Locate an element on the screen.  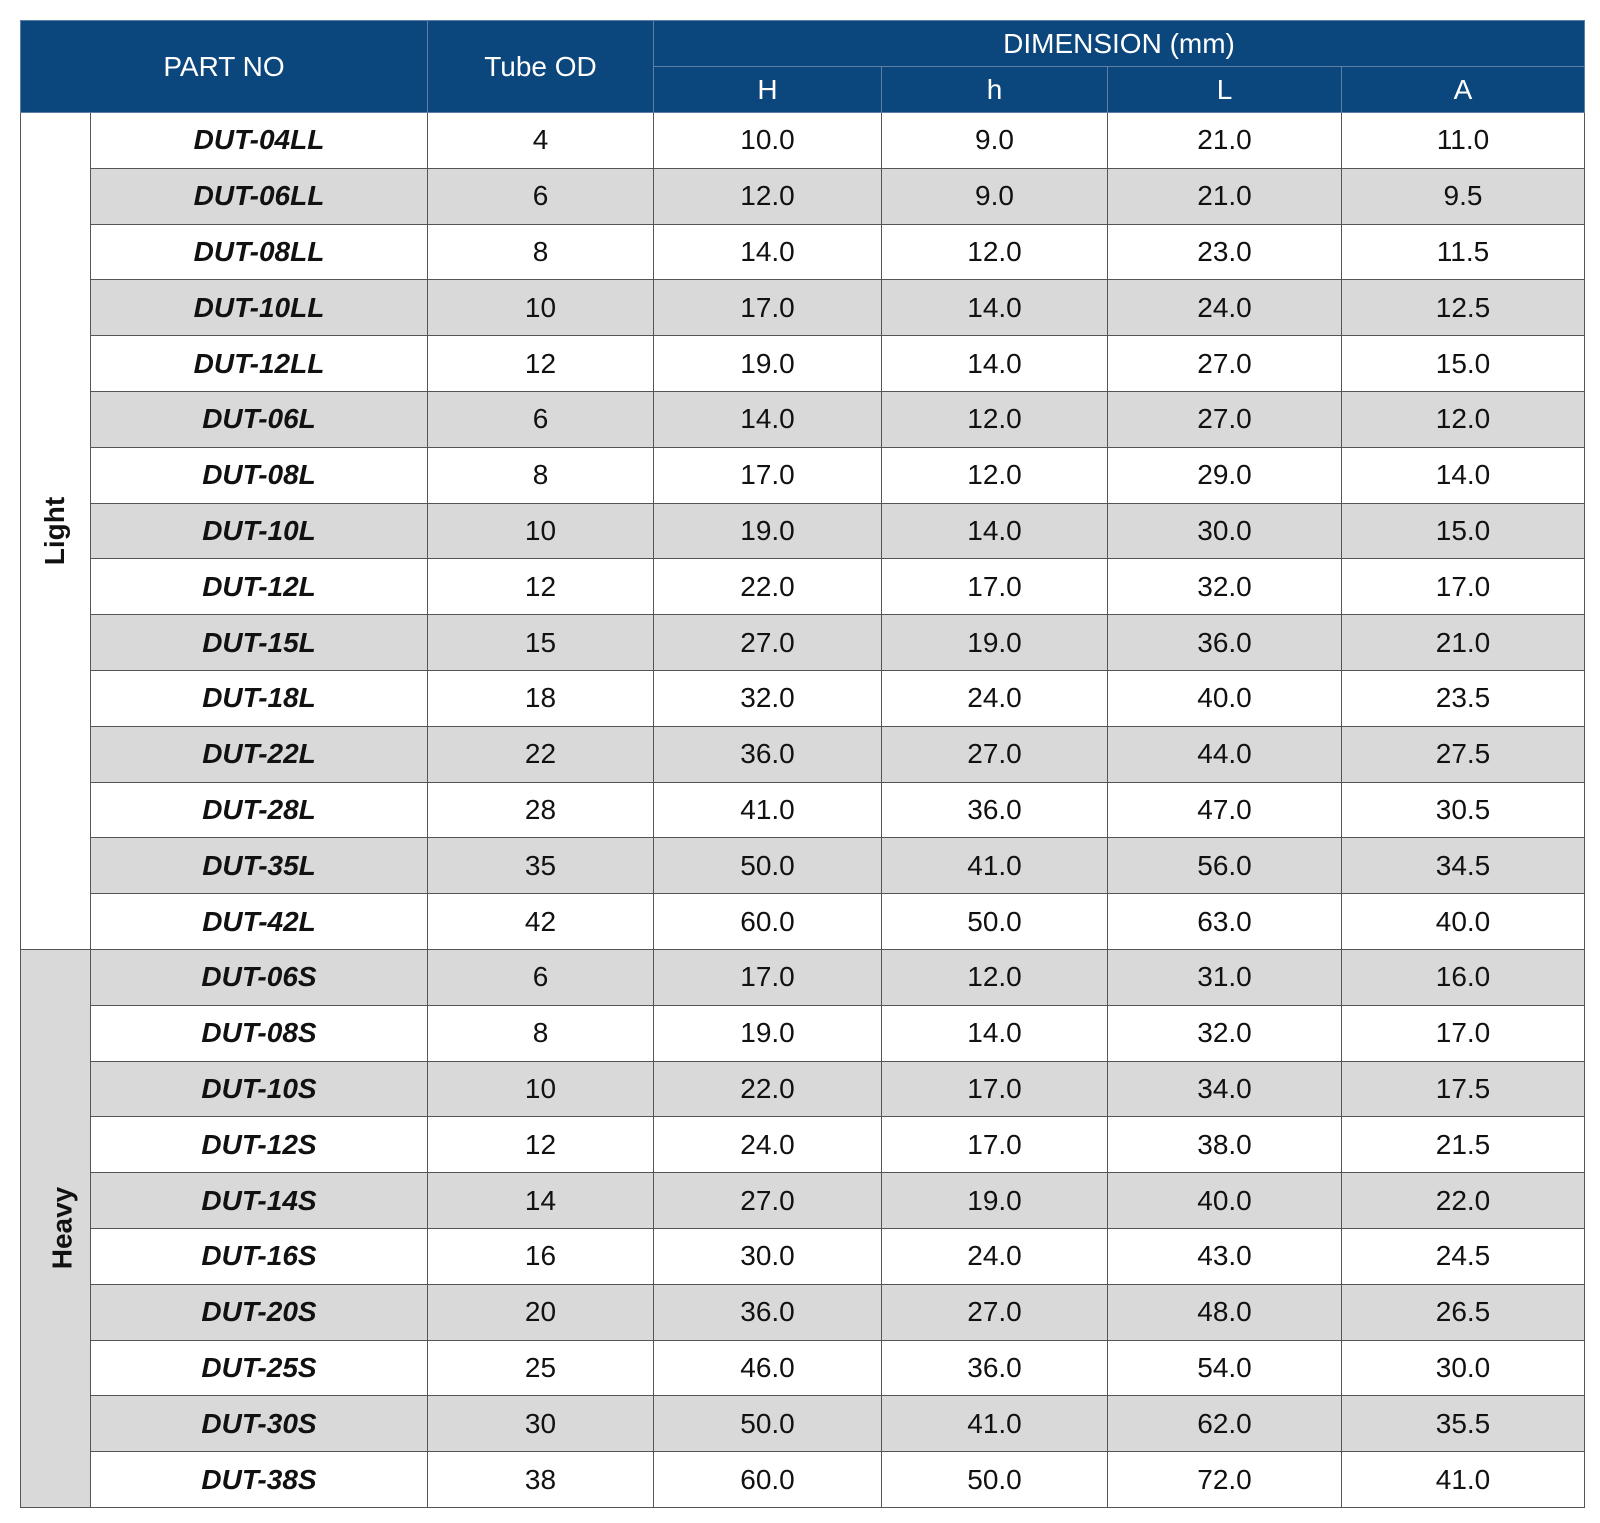
cell-part-no: DUT-08LL is located at coordinates (259, 252).